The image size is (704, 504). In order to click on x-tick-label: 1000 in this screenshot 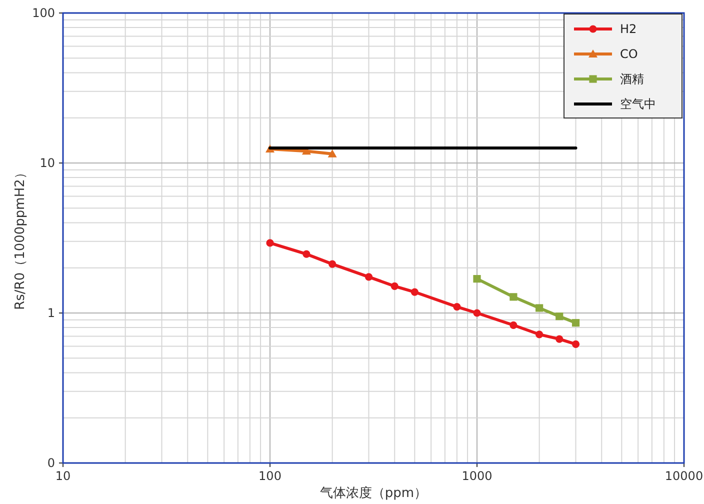, I will do `click(477, 476)`.